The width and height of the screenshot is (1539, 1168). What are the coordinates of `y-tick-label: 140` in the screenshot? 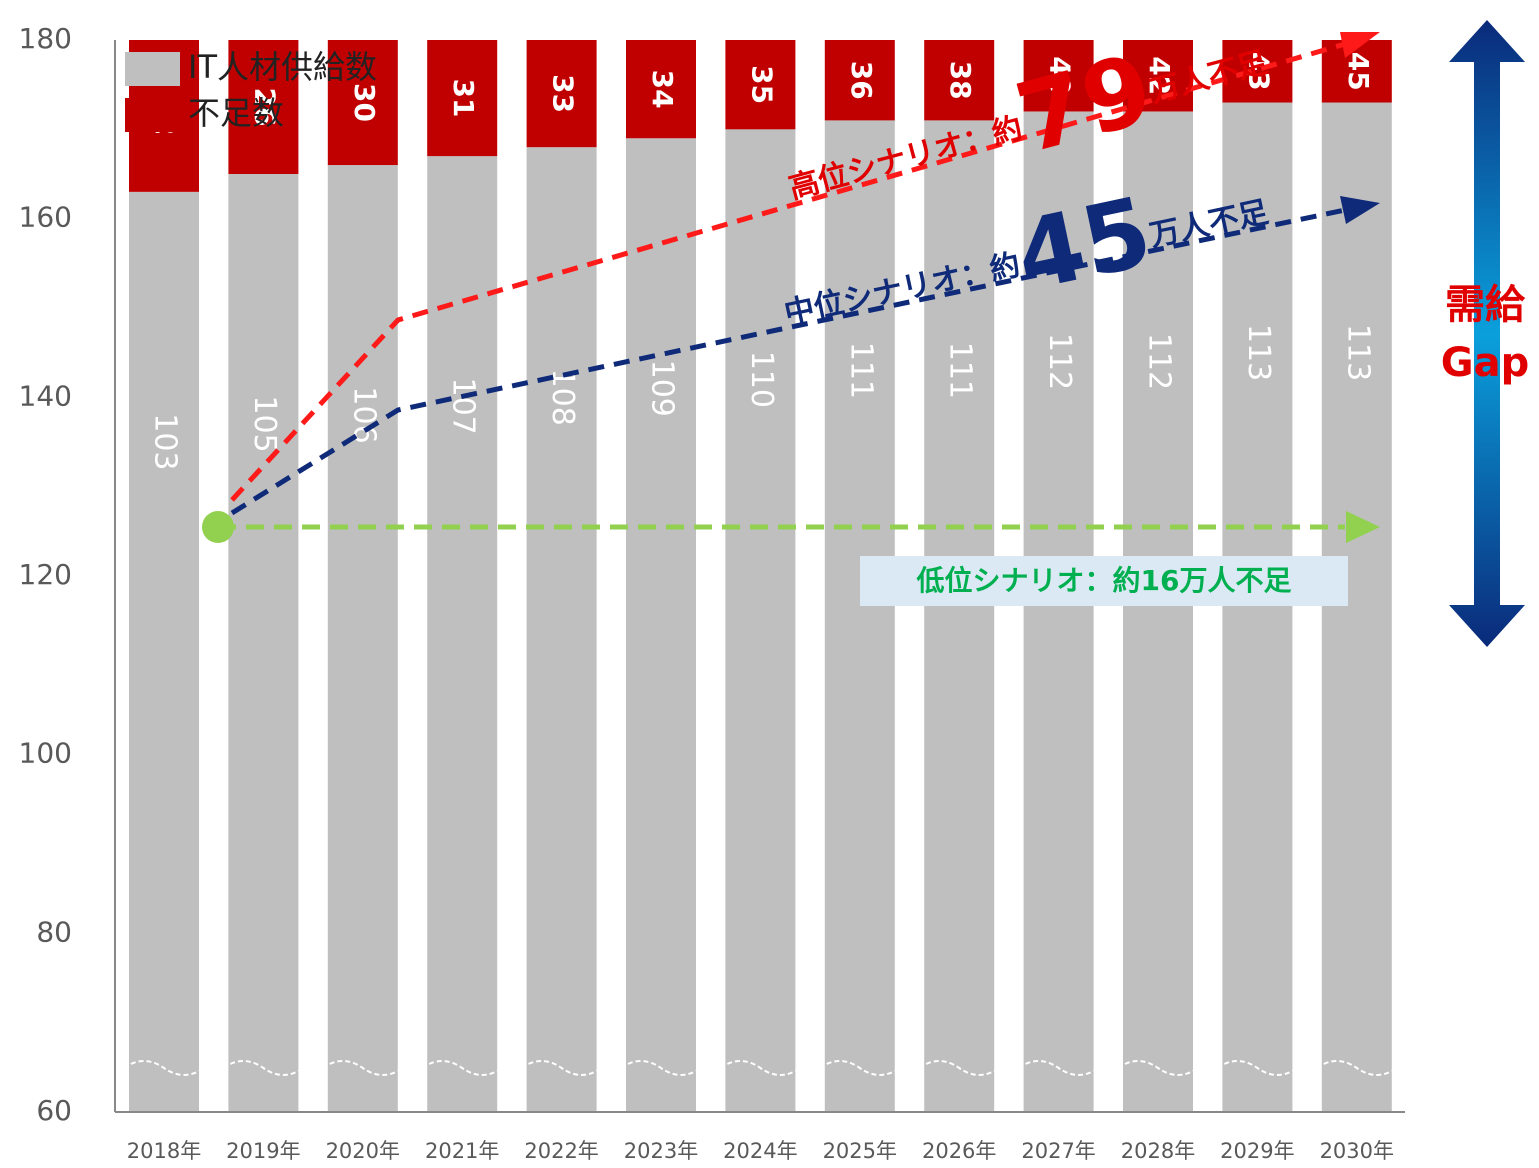 It's located at (45, 395).